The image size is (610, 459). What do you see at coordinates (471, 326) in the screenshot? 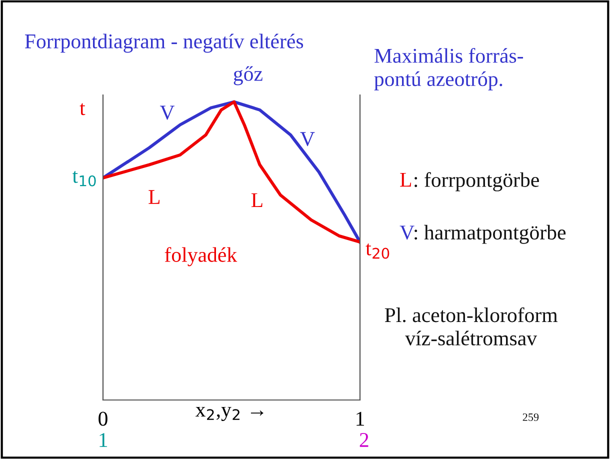
I see `text: Pl. aceton-kloroform víz-salétromsav` at bounding box center [471, 326].